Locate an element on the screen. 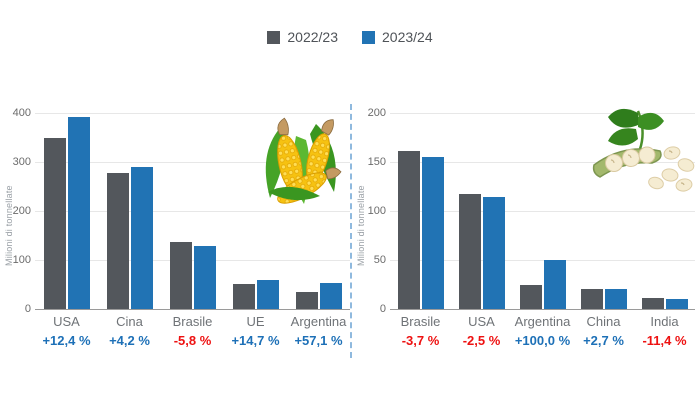  pct-change-label: -3,7 % is located at coordinates (420, 340).